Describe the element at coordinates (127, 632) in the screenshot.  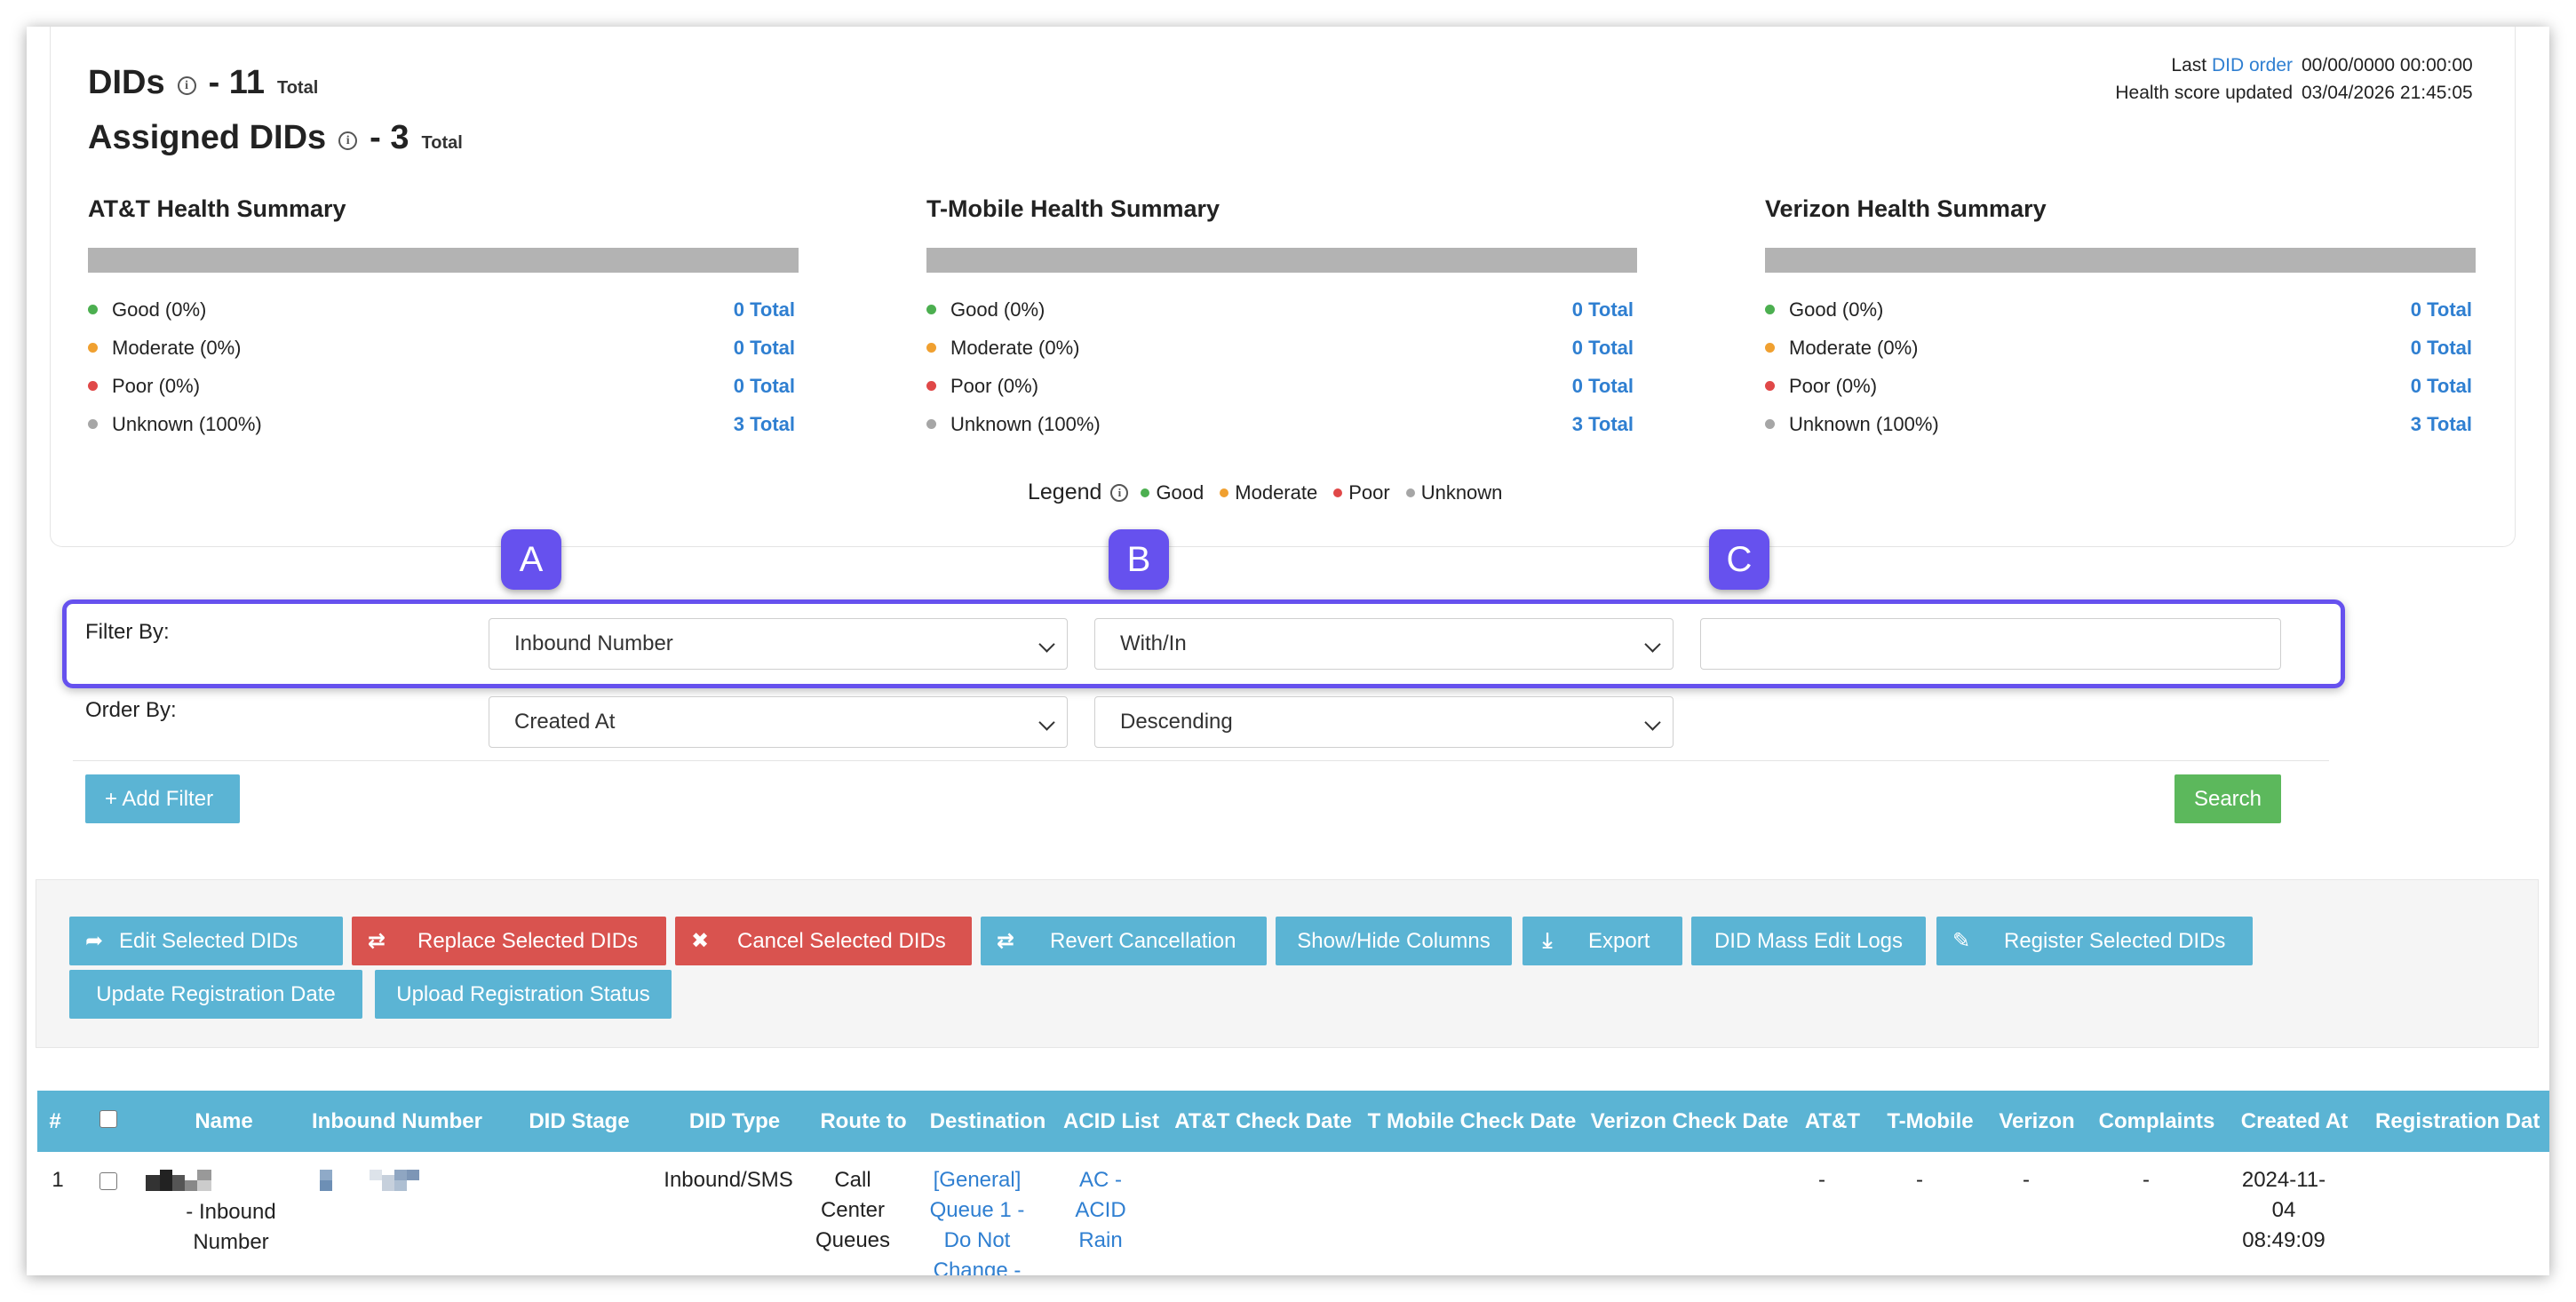
I see `filter-by-label: Filter By:` at that location.